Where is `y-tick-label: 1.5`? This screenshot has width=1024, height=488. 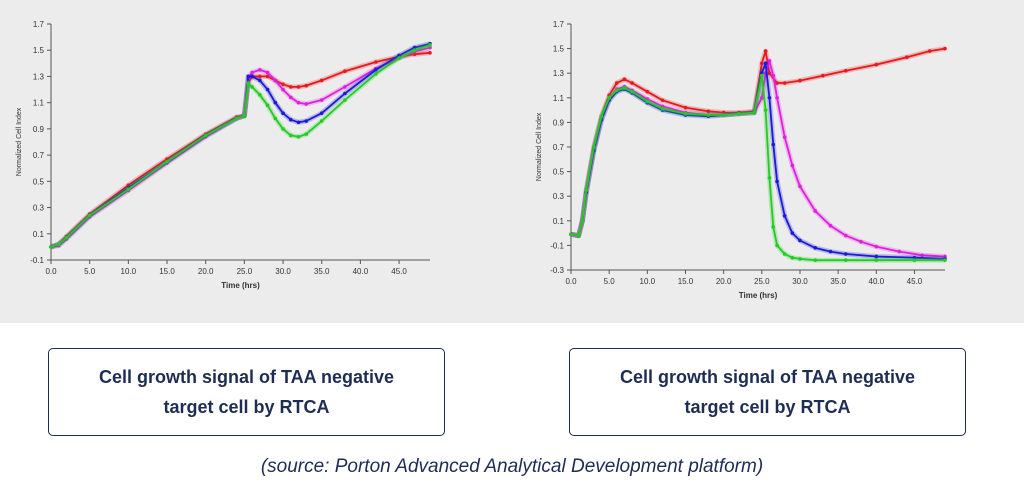 y-tick-label: 1.5 is located at coordinates (559, 49).